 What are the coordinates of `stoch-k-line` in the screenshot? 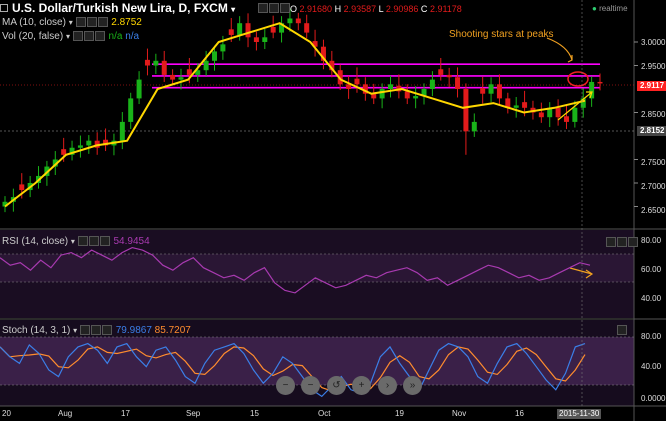 It's located at (293, 370).